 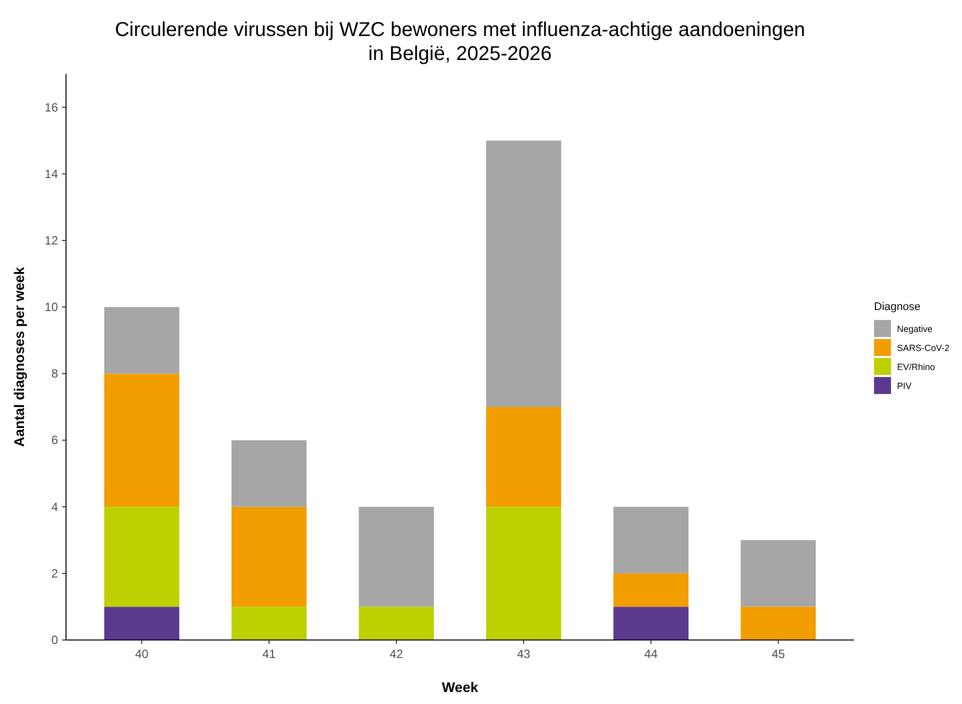 I want to click on y-tick-label: 8, so click(x=54, y=373).